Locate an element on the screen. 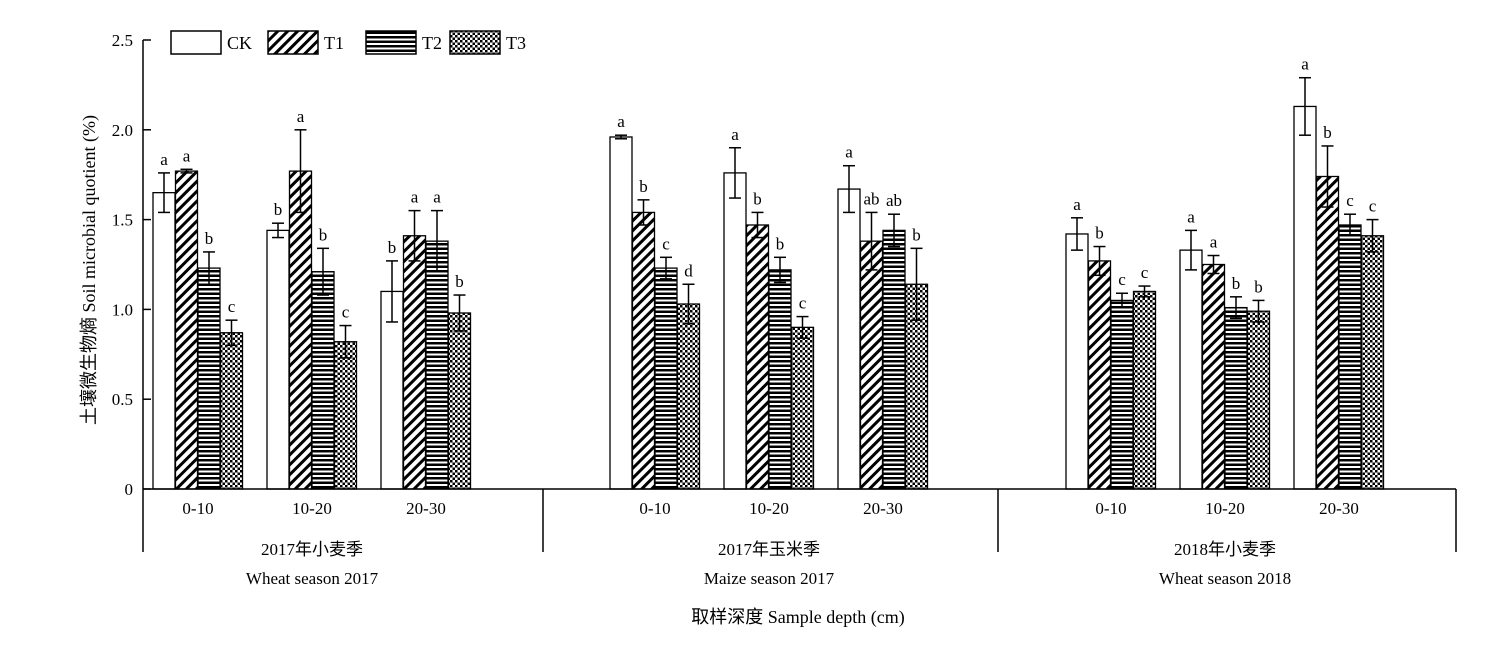  group-label-cn: 2018年小麦季 is located at coordinates (1225, 549).